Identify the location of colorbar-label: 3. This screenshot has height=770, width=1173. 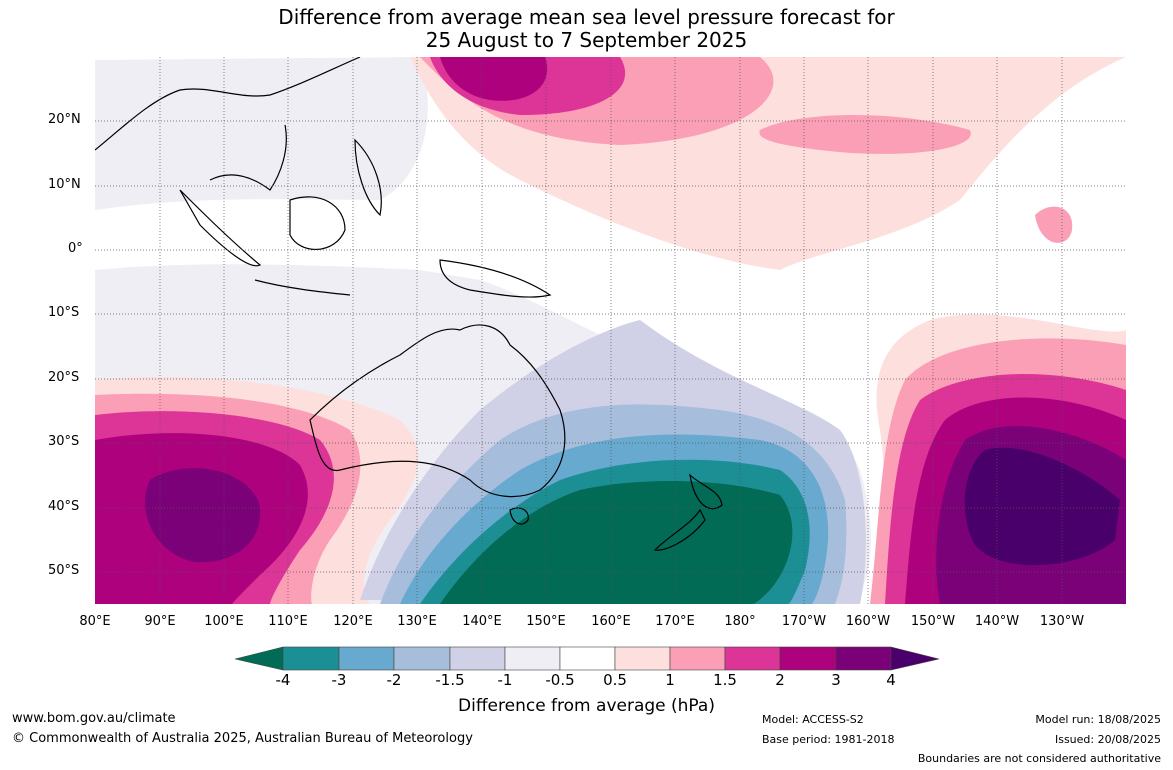
(836, 680).